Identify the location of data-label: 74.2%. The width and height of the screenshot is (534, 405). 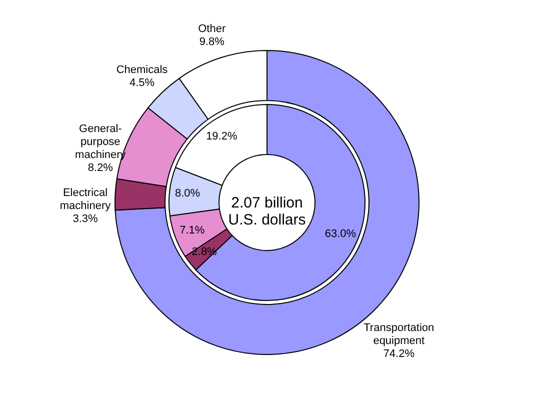
(399, 354).